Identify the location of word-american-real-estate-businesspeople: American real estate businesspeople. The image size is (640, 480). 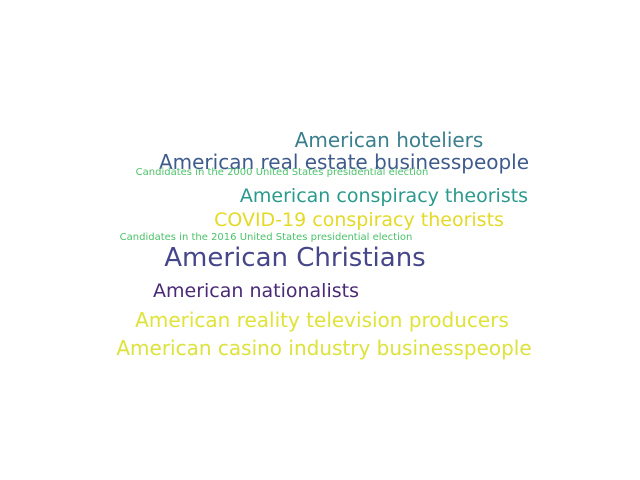
(344, 162).